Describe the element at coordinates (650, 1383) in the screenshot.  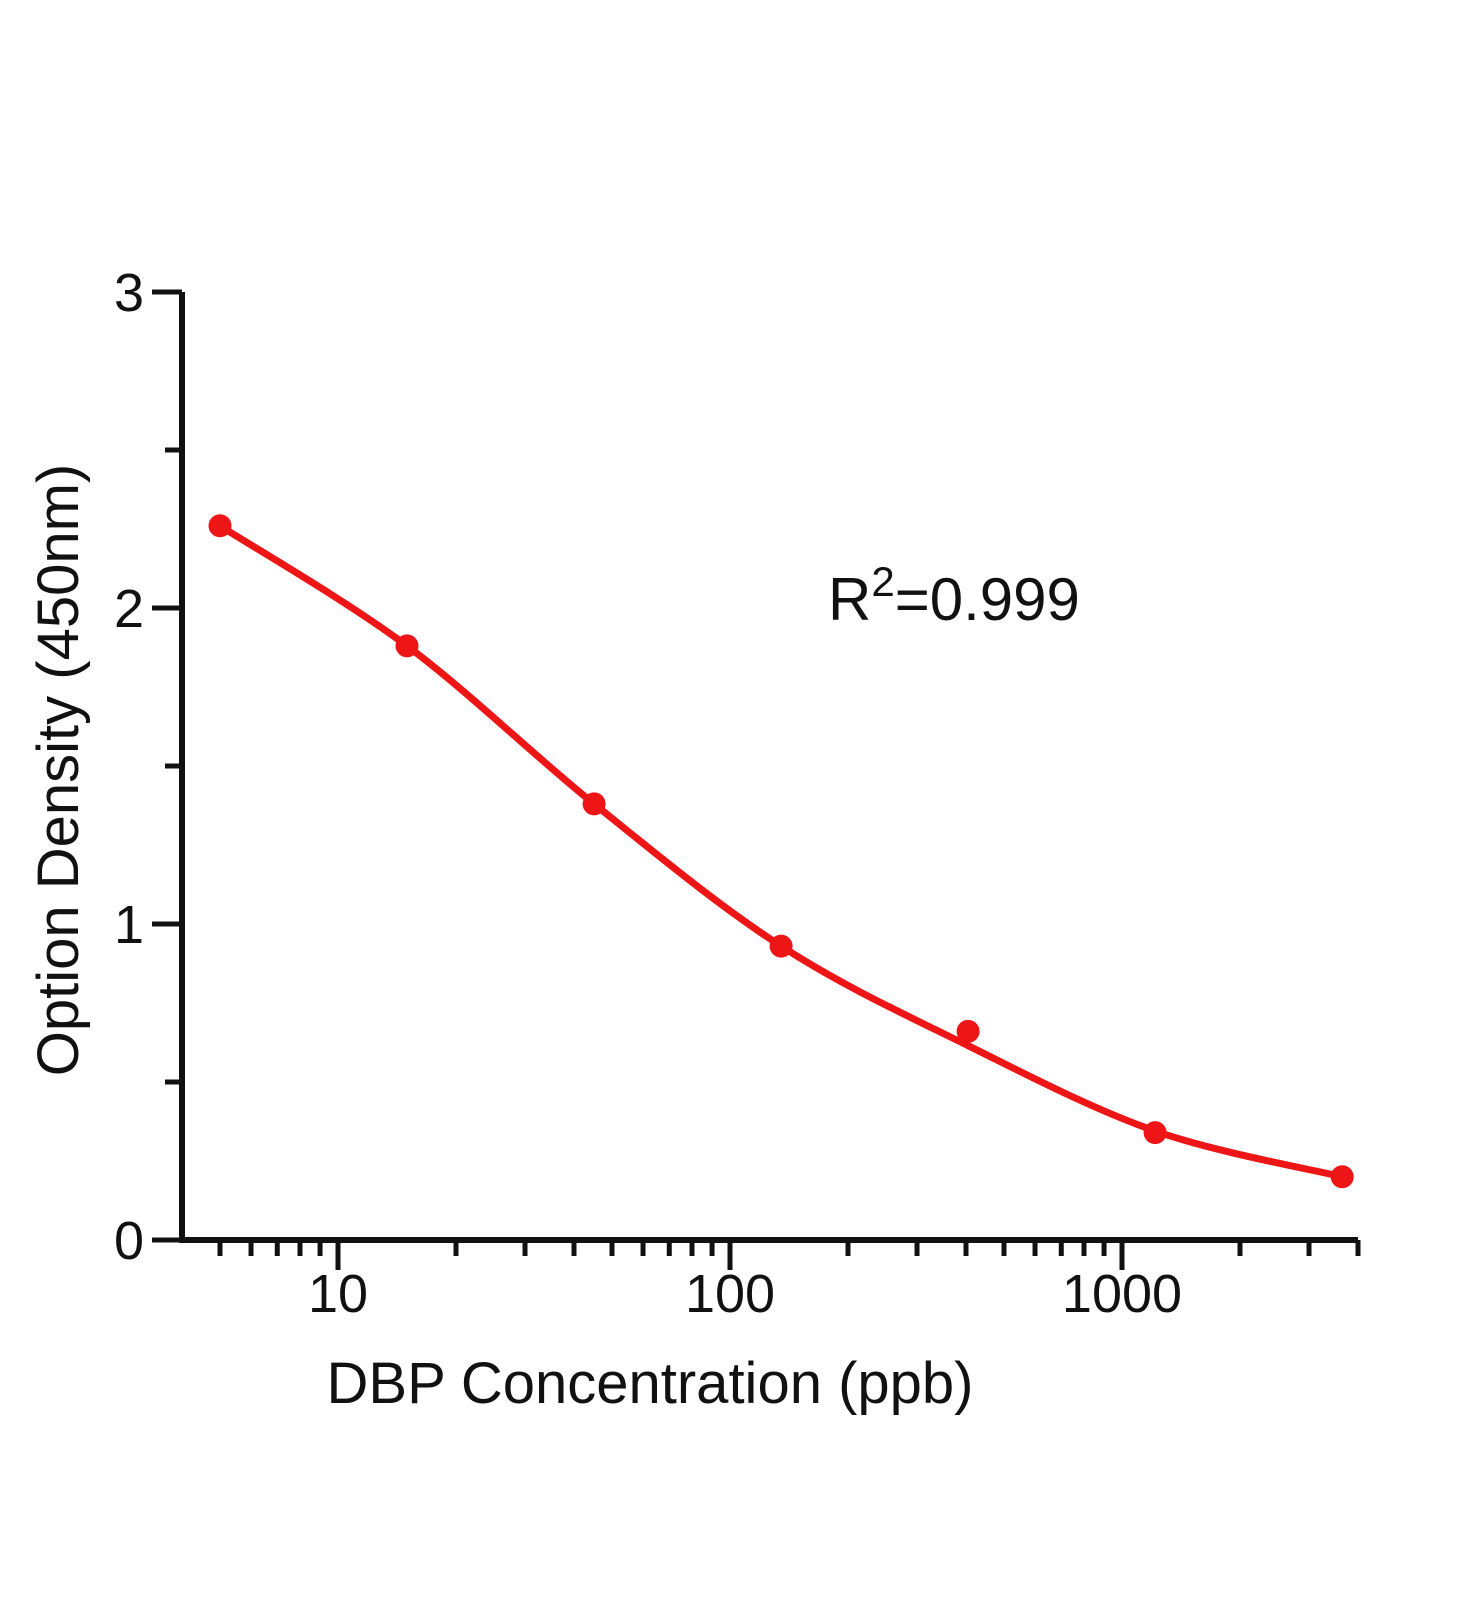
I see `x-axis-title: DBP Concentration (ppb)` at that location.